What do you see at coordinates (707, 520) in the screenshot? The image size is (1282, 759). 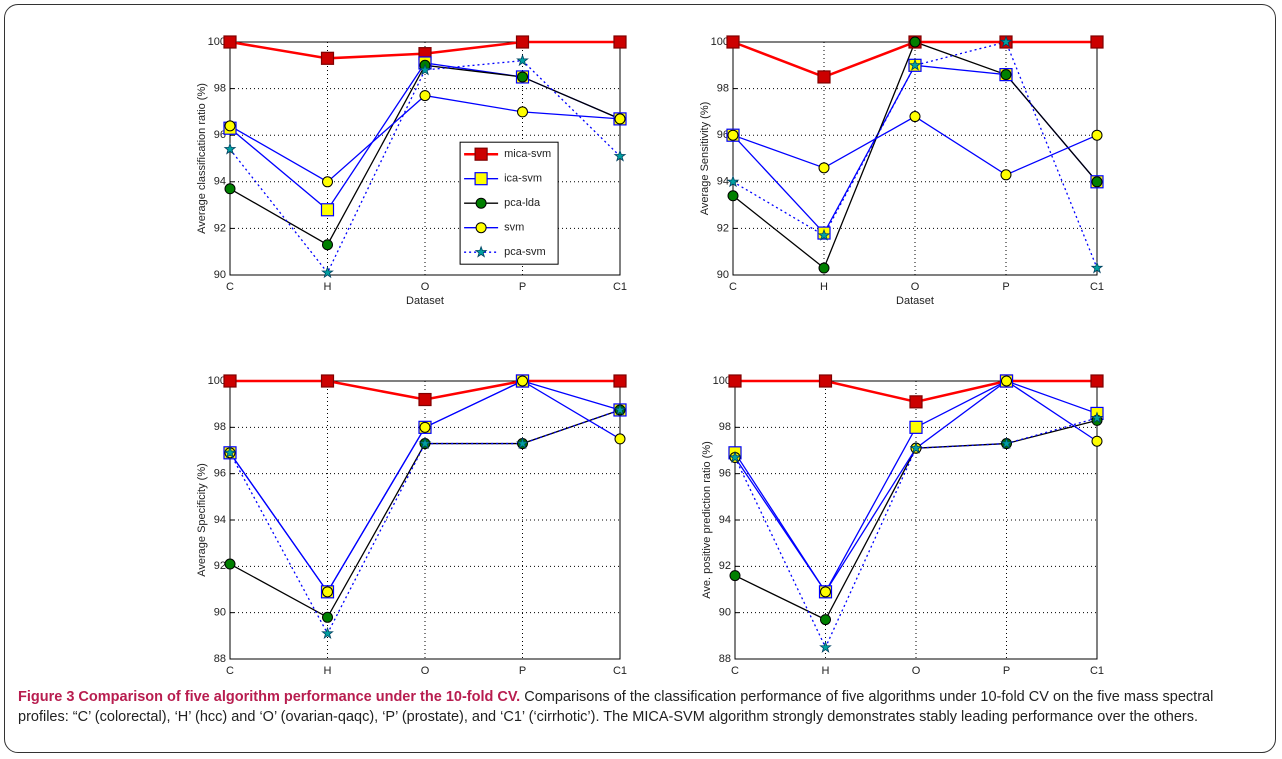 I see `y-axis-label: Ave. positive prediction ratio (%)` at bounding box center [707, 520].